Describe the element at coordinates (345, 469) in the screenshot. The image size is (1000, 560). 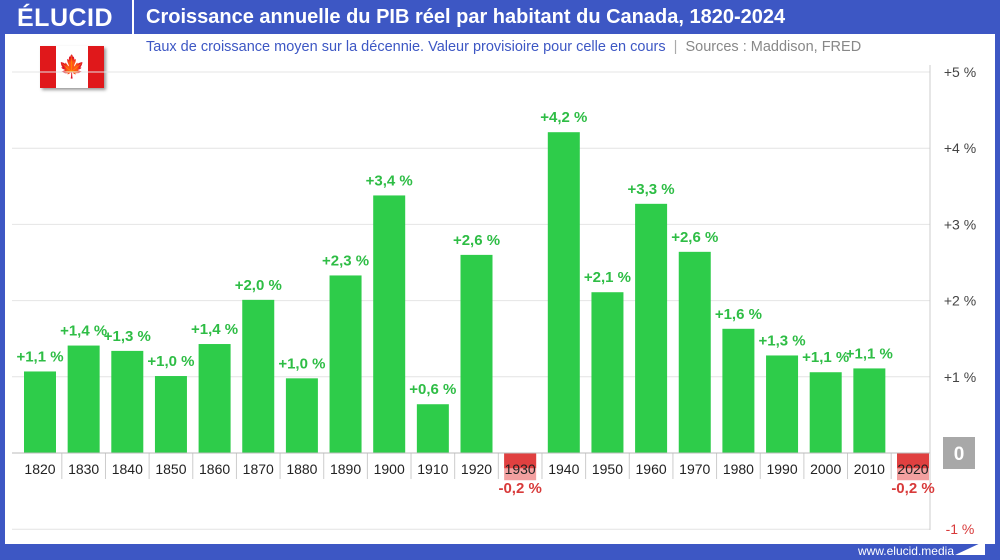
I see `x-tick-label: 1890` at that location.